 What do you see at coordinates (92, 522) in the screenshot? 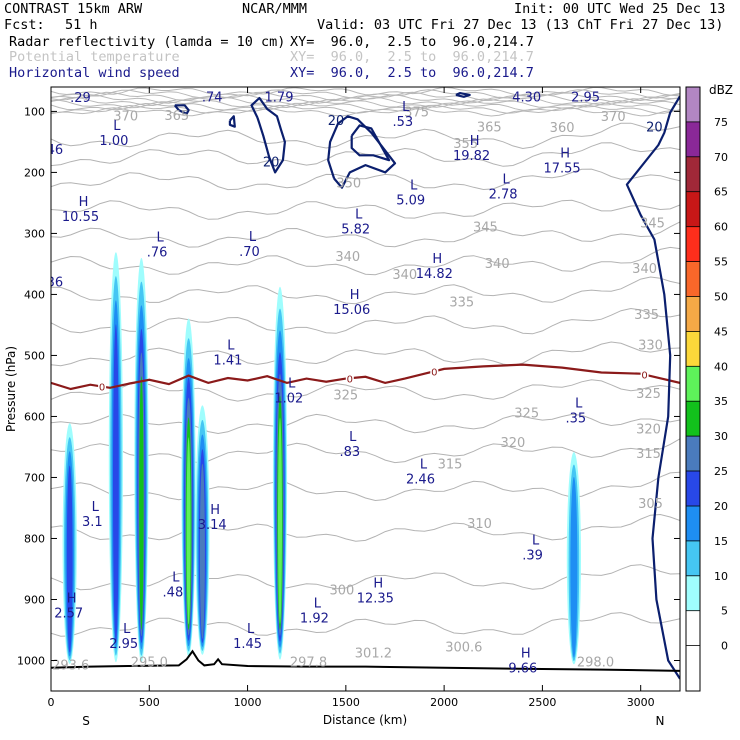
I see `extremum-value: 3.1` at bounding box center [92, 522].